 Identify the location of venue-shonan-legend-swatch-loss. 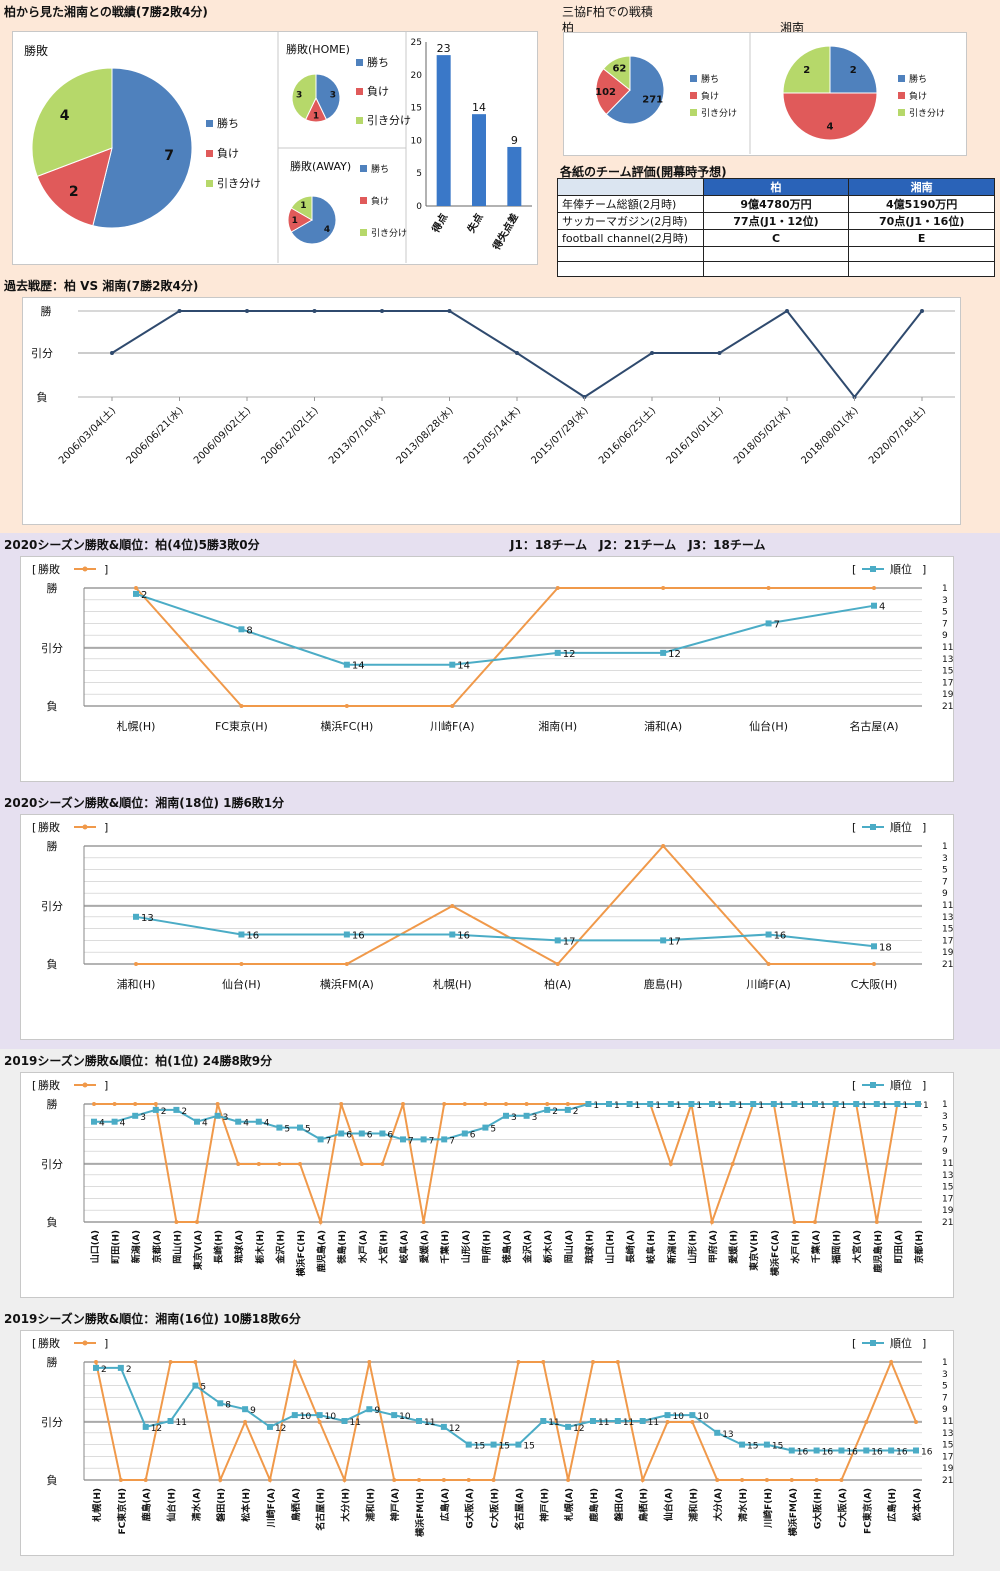
(901, 95).